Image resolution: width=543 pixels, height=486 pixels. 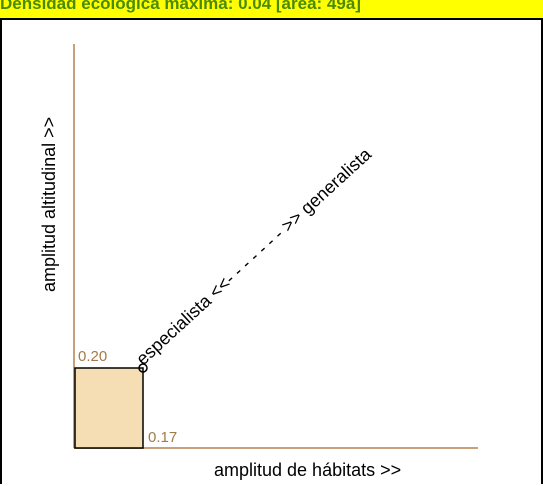 I want to click on niche-rectangle, so click(x=109, y=408).